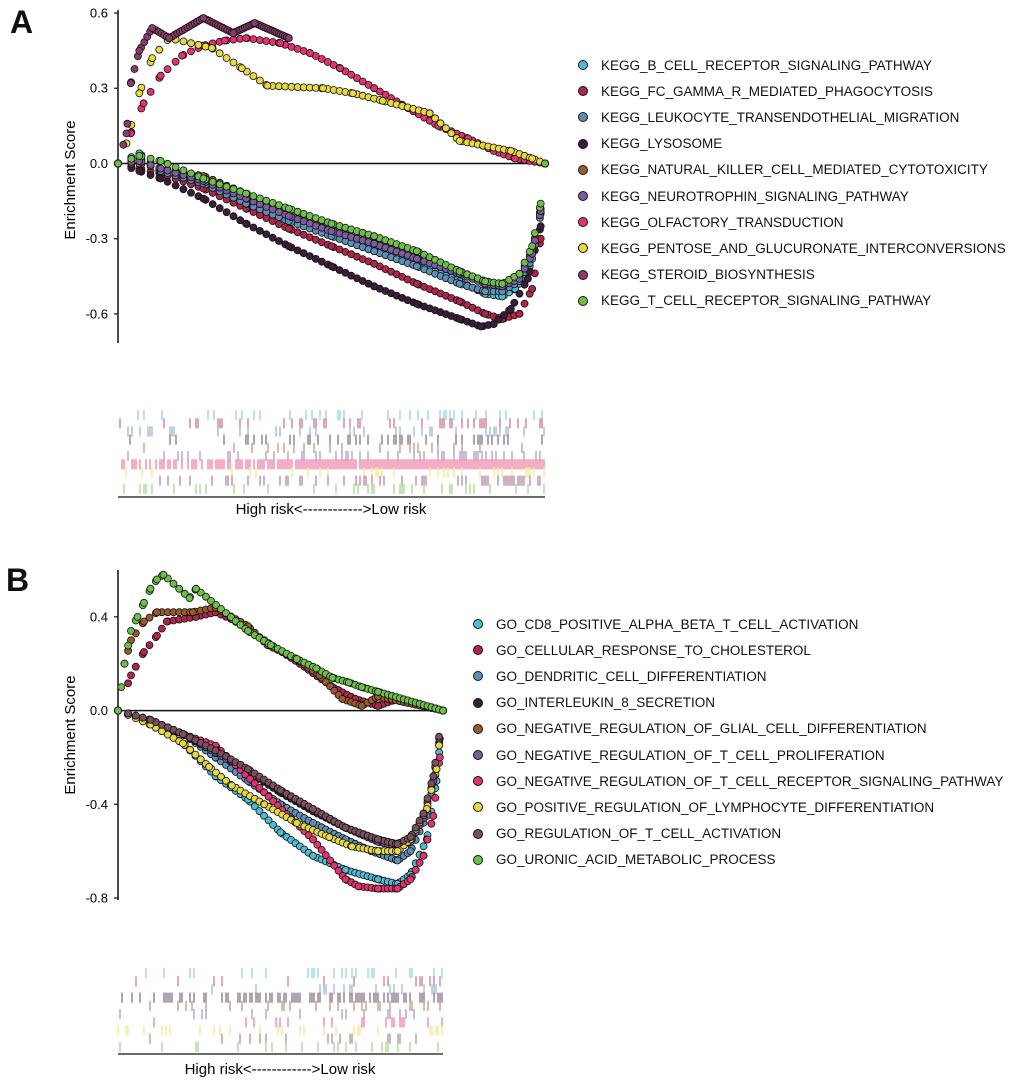  I want to click on legend-label: KEGG_LYSOSOME, so click(662, 144).